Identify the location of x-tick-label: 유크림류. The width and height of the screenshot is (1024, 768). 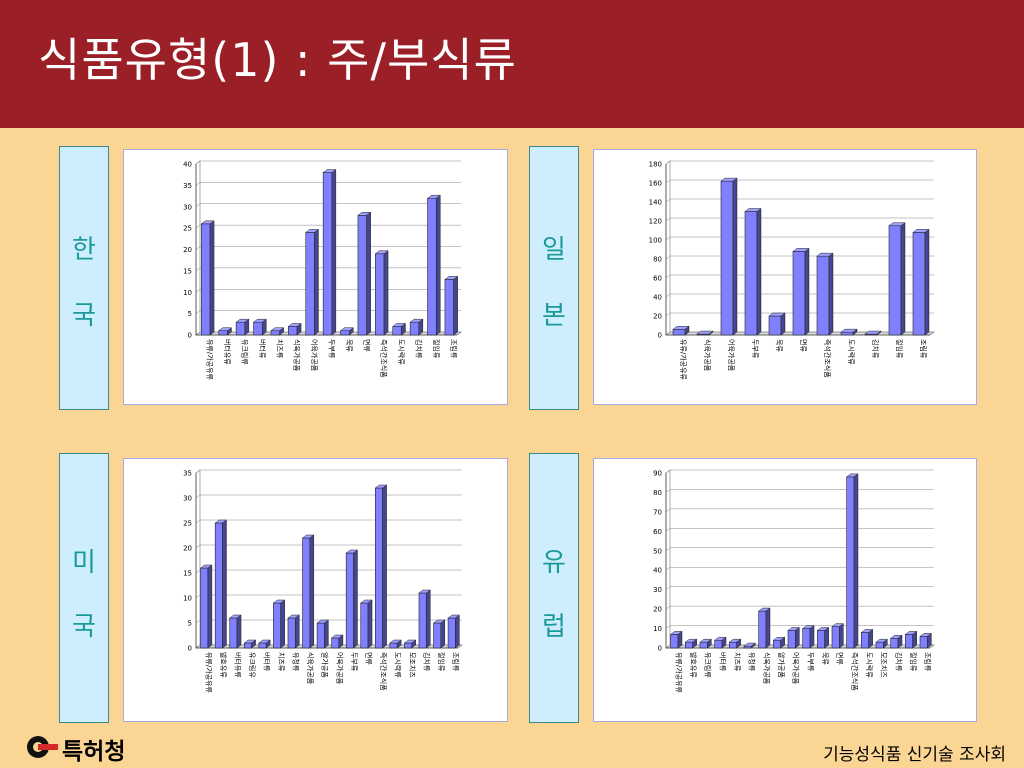
(708, 665).